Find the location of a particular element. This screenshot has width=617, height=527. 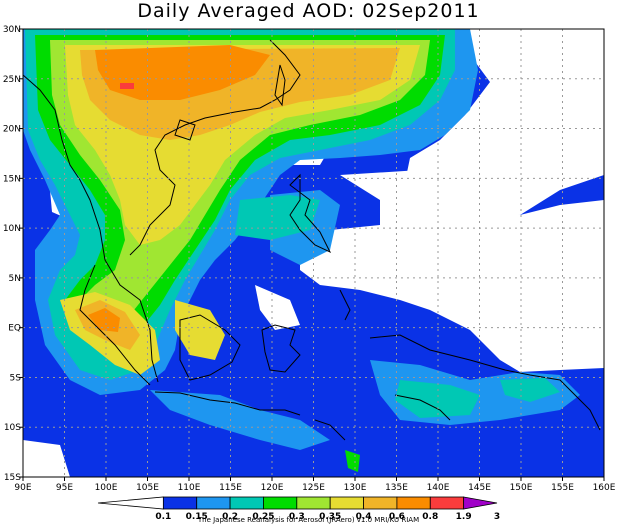

lat-tick-label: 20N is located at coordinates (12, 130).